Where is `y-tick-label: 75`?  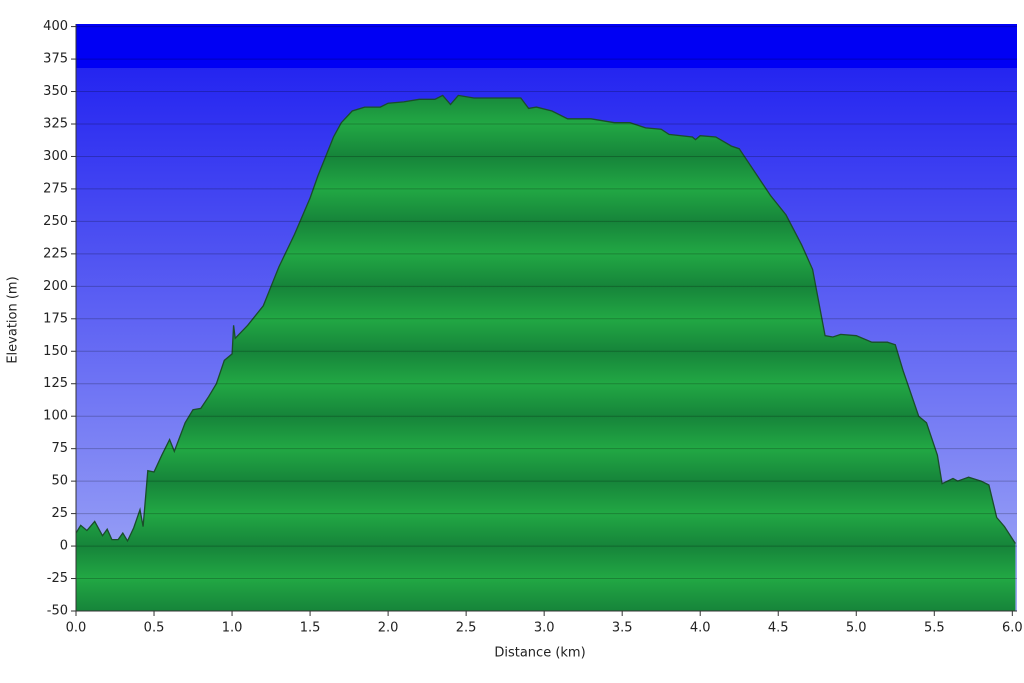
y-tick-label: 75 is located at coordinates (59, 448).